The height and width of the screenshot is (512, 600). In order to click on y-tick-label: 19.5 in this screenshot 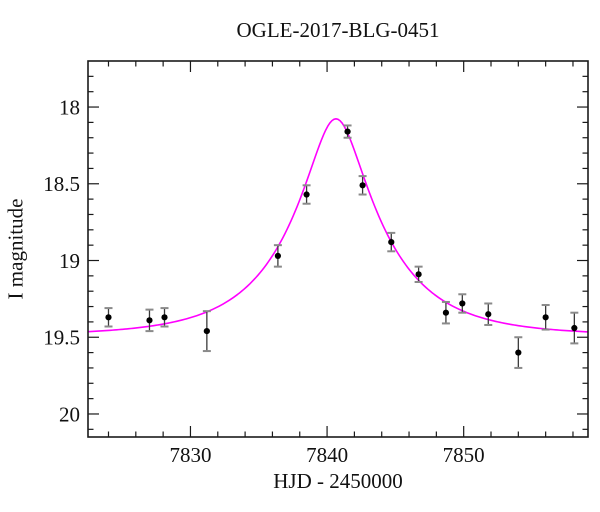, I will do `click(61, 338)`.